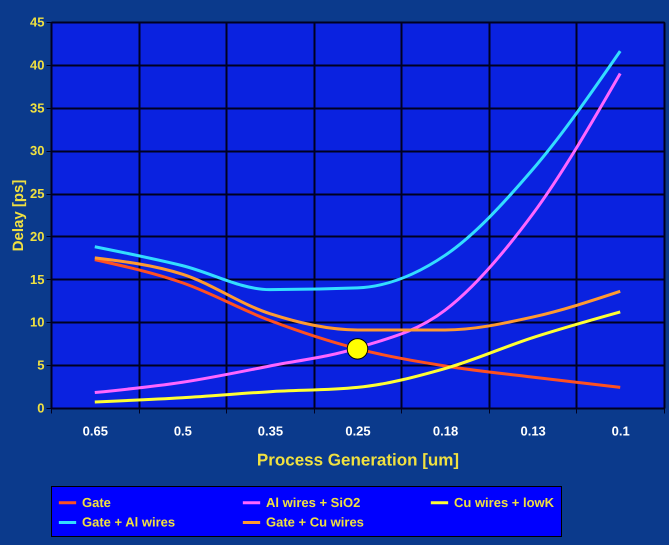 This screenshot has height=545, width=669. I want to click on legend-label: Cu wires + lowK, so click(504, 502).